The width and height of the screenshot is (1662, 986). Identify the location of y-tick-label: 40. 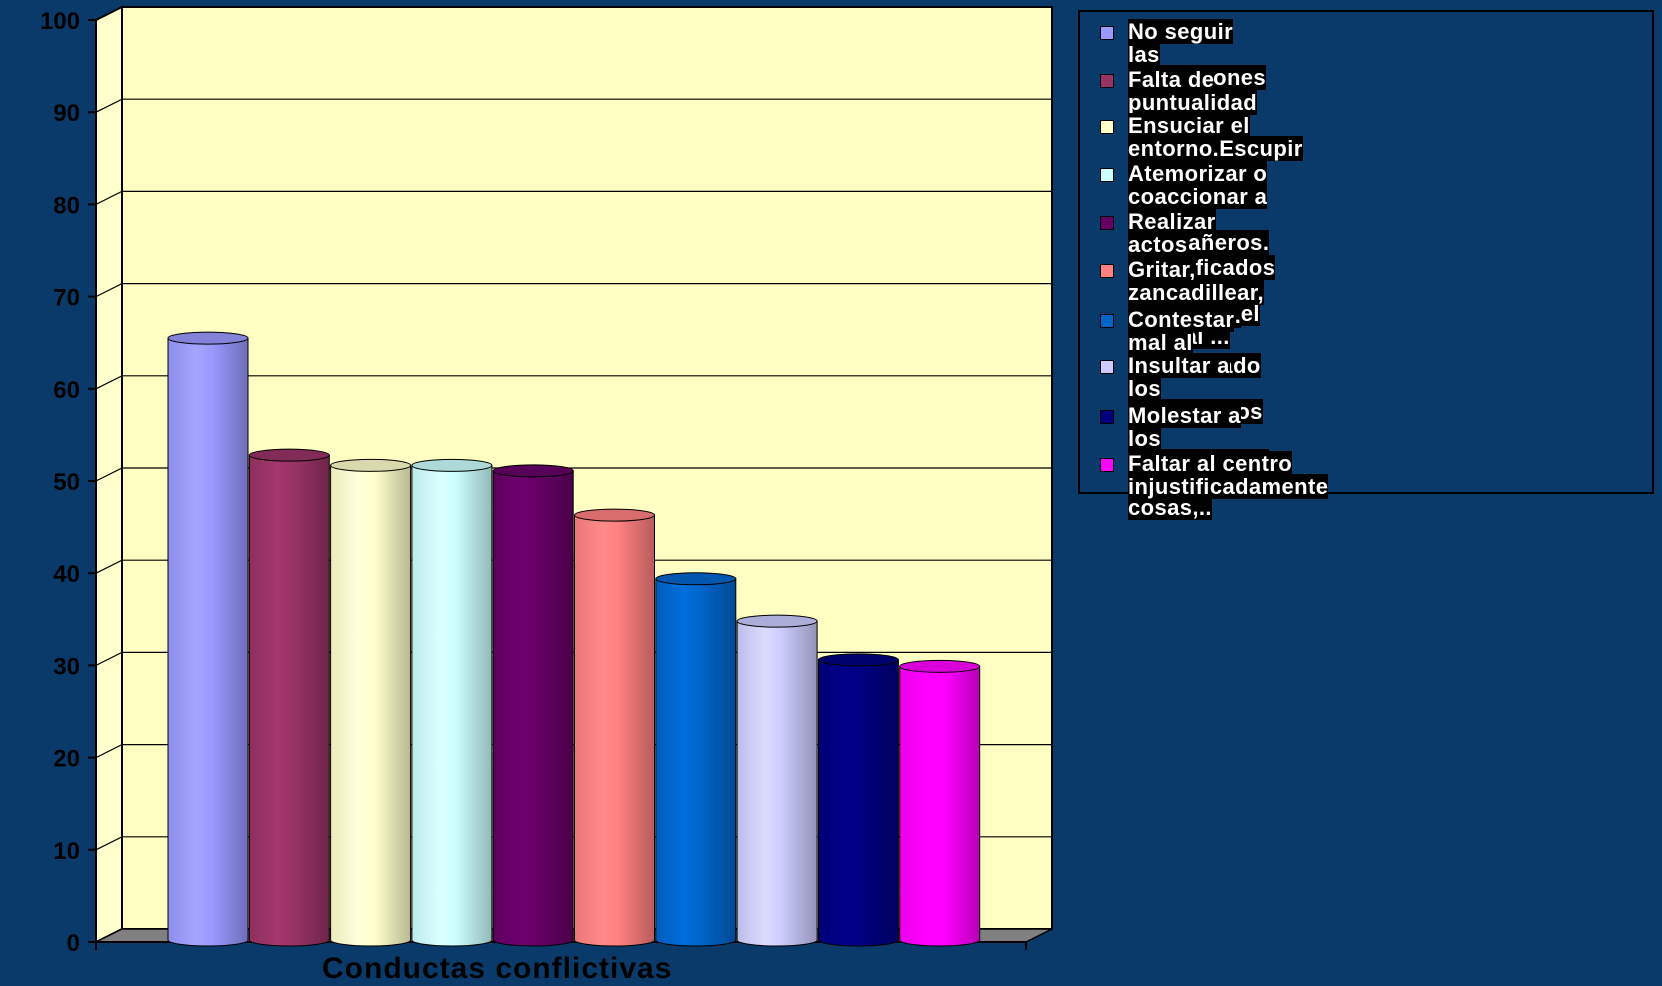
(66, 574).